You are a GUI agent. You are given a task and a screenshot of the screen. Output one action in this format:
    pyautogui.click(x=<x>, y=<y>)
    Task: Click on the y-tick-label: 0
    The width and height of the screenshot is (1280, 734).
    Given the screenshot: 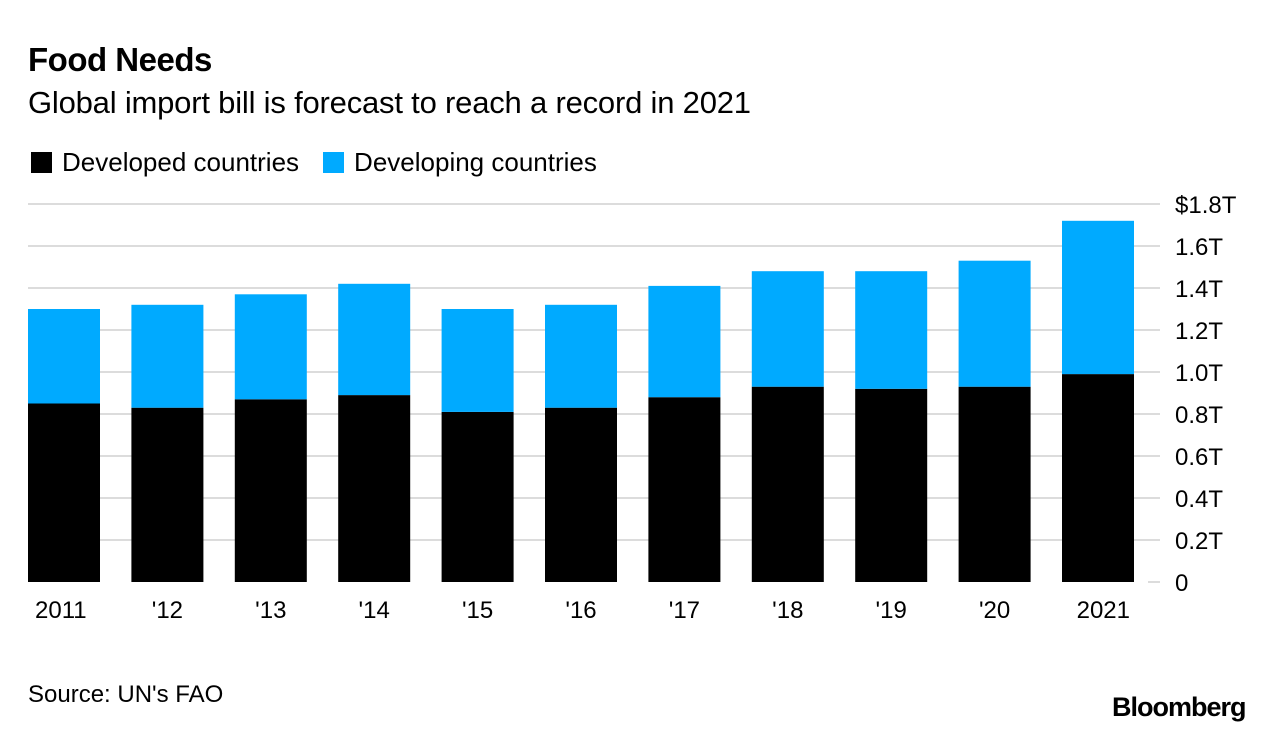 What is the action you would take?
    pyautogui.click(x=1181, y=583)
    